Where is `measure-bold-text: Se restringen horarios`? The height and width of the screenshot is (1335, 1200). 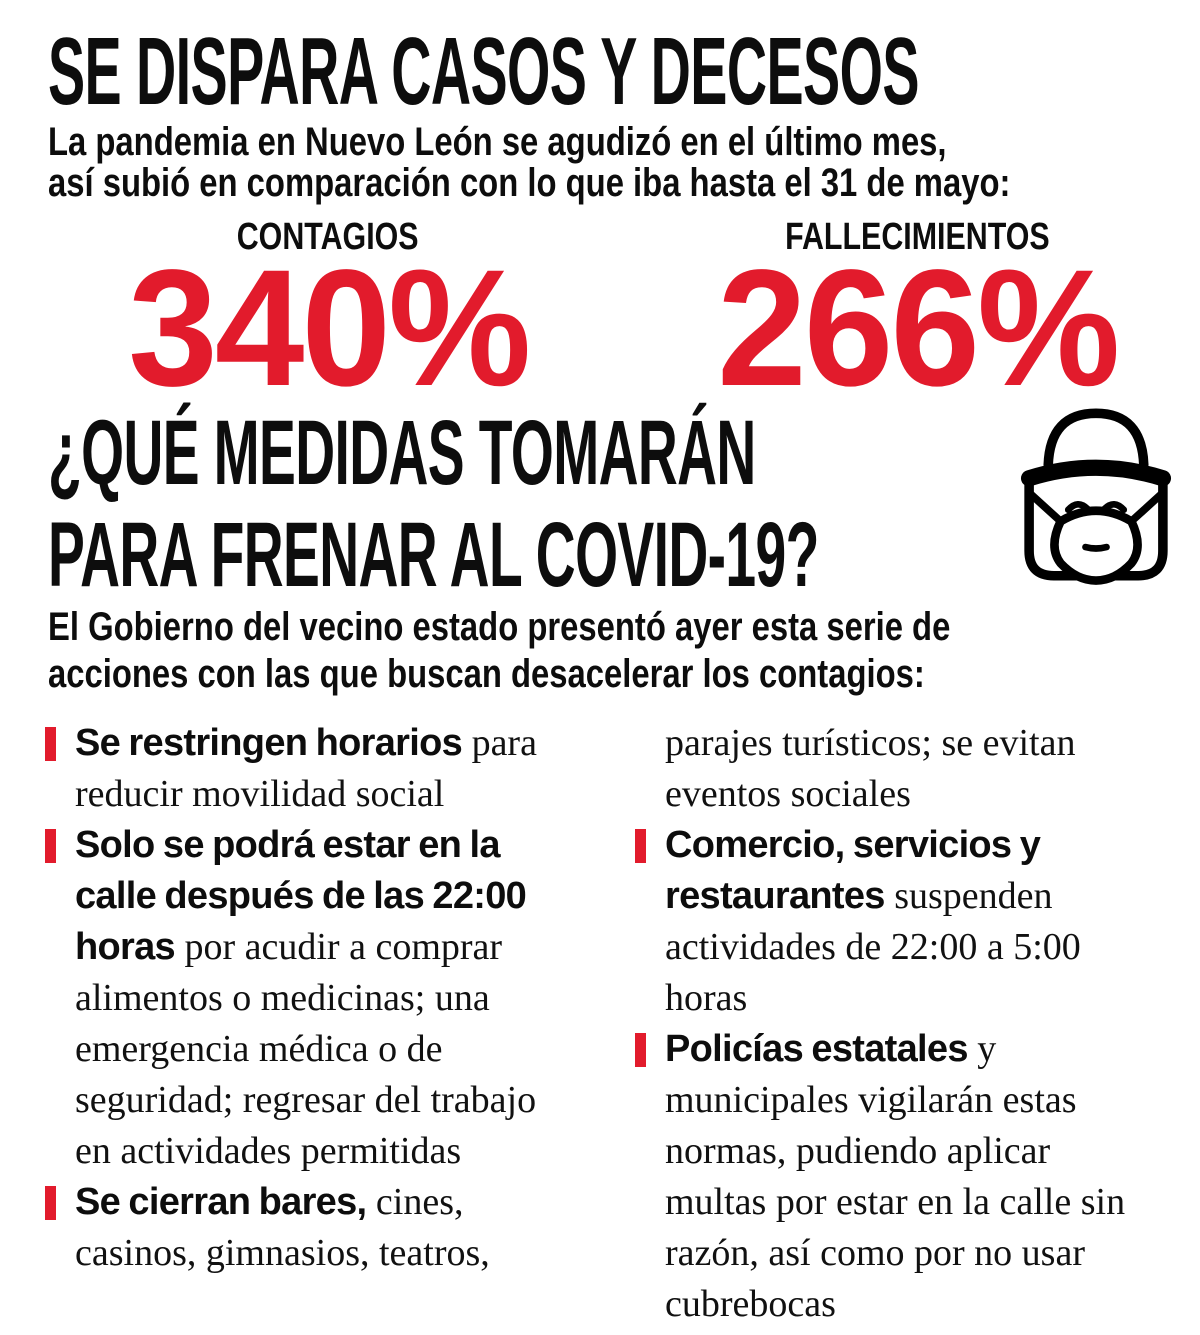
measure-bold-text: Se restringen horarios is located at coordinates (269, 743).